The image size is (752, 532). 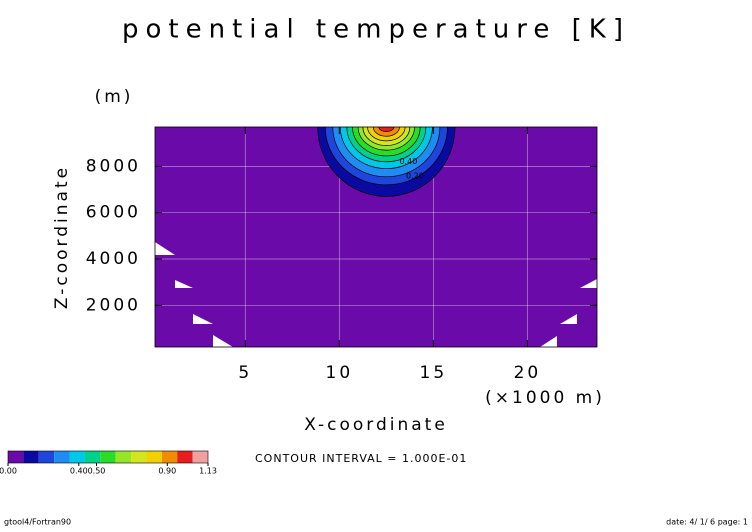 I want to click on colorbar-tick-label: 0.90, so click(x=167, y=471).